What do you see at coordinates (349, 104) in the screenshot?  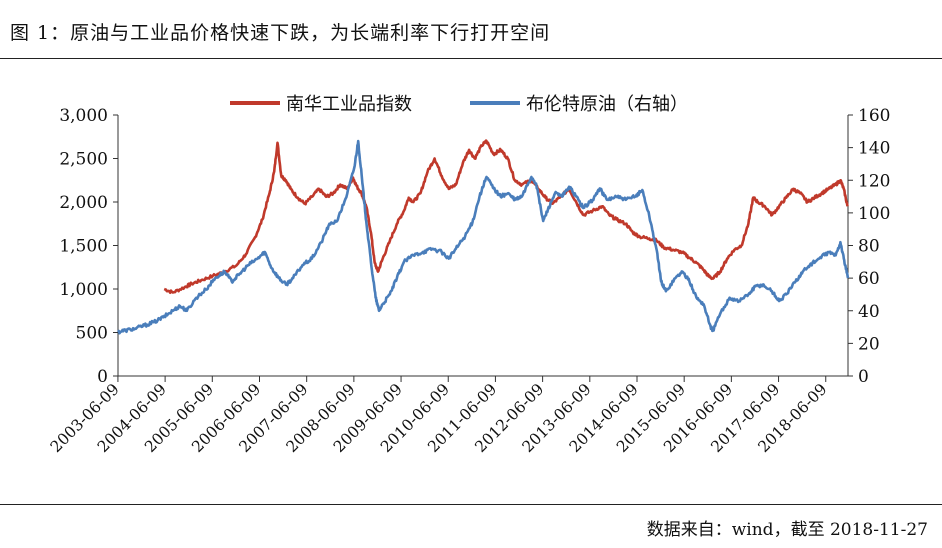 I see `legend-label-1: 南华工业品指数` at bounding box center [349, 104].